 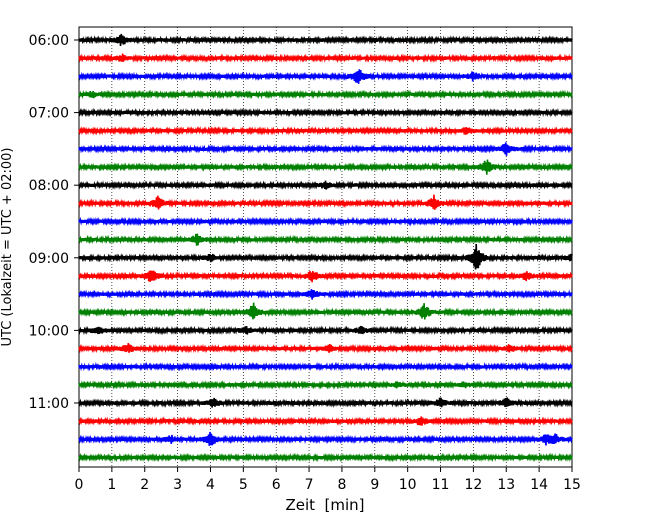 I want to click on x-tick-label: 8, so click(x=341, y=485).